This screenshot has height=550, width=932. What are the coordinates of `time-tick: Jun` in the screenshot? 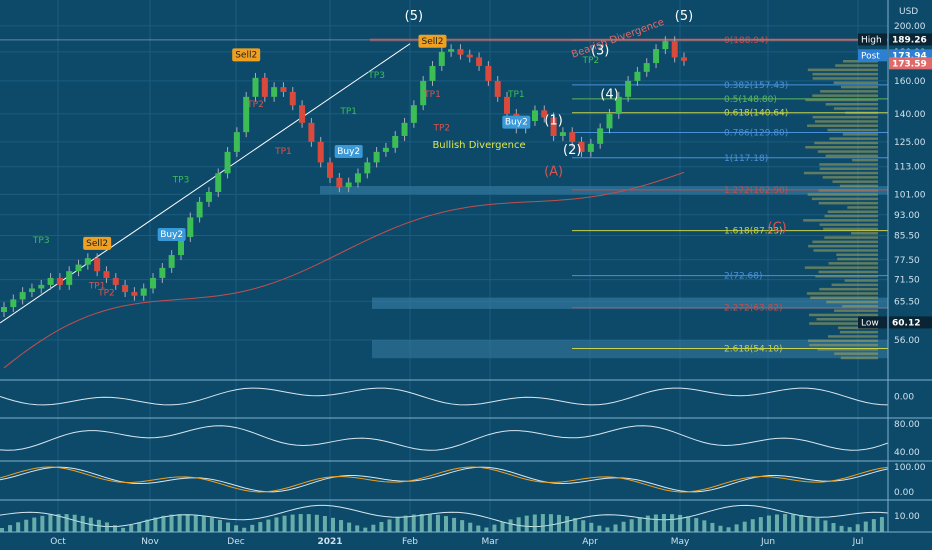 It's located at (767, 542).